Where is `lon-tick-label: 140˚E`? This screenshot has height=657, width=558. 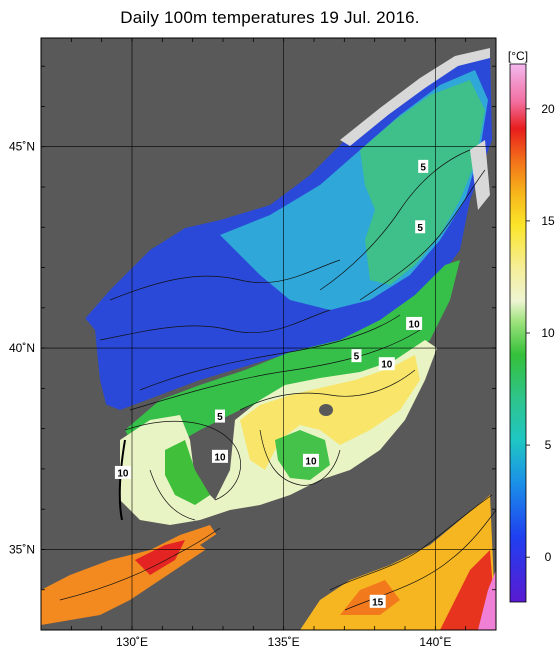 lon-tick-label: 140˚E is located at coordinates (435, 642).